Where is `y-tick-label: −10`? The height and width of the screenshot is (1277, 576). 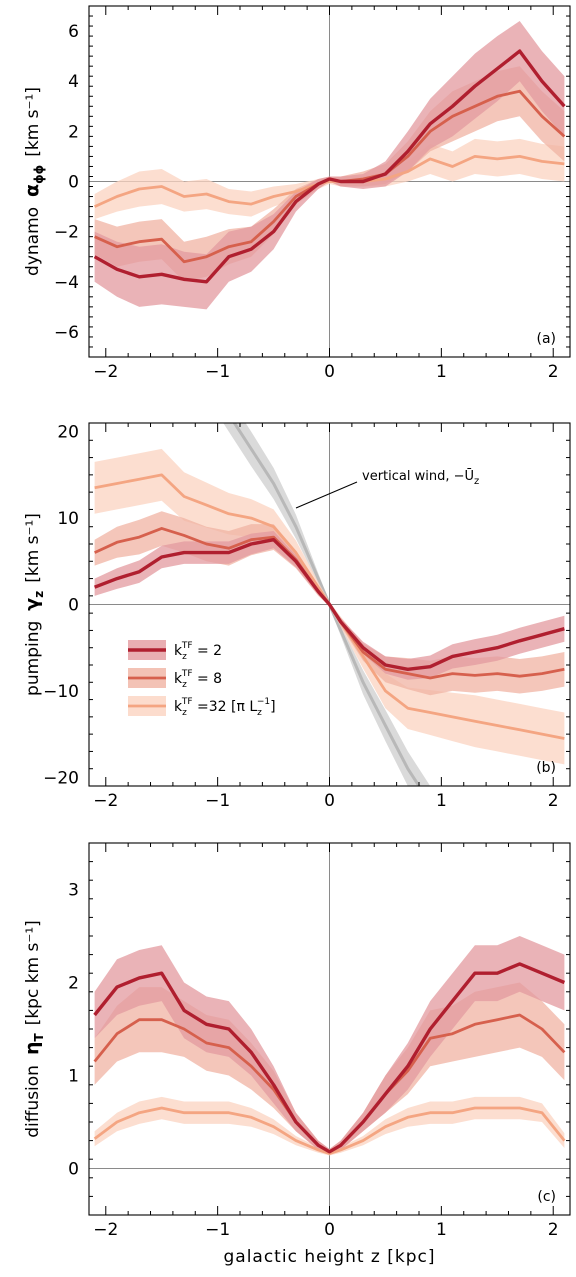
y-tick-label: −10 is located at coordinates (61, 692).